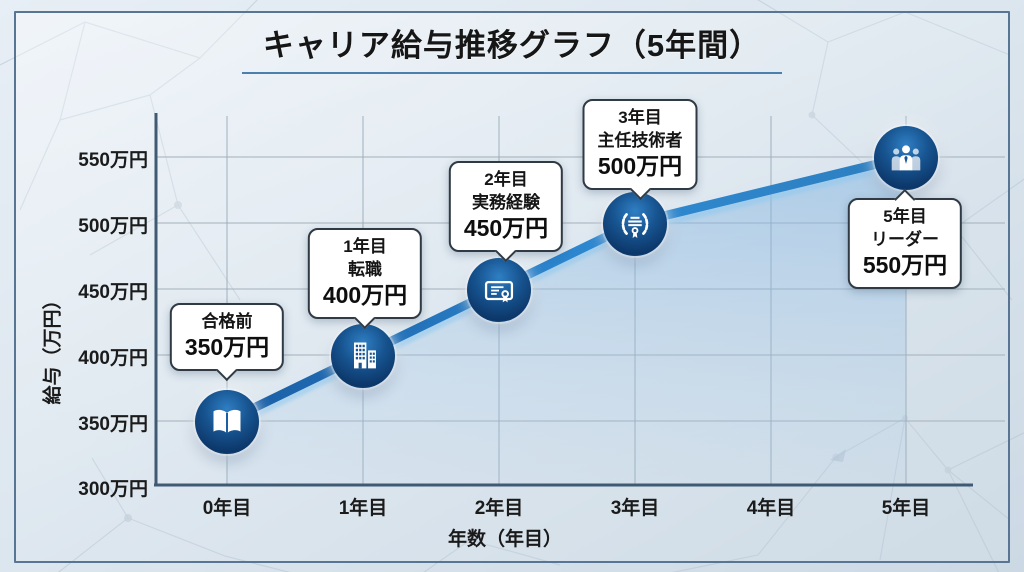 The height and width of the screenshot is (572, 1024). I want to click on x-tick-year2: 2年目, so click(499, 508).